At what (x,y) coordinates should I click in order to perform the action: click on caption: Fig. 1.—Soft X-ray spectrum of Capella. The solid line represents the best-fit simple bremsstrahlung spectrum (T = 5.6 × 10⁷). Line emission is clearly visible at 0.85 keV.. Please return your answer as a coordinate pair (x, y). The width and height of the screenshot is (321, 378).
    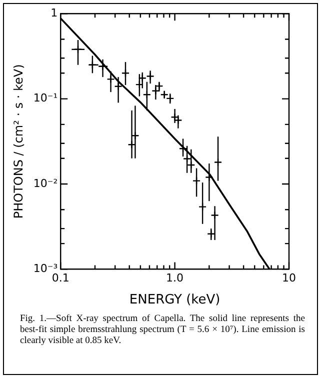
    Looking at the image, I should click on (162, 330).